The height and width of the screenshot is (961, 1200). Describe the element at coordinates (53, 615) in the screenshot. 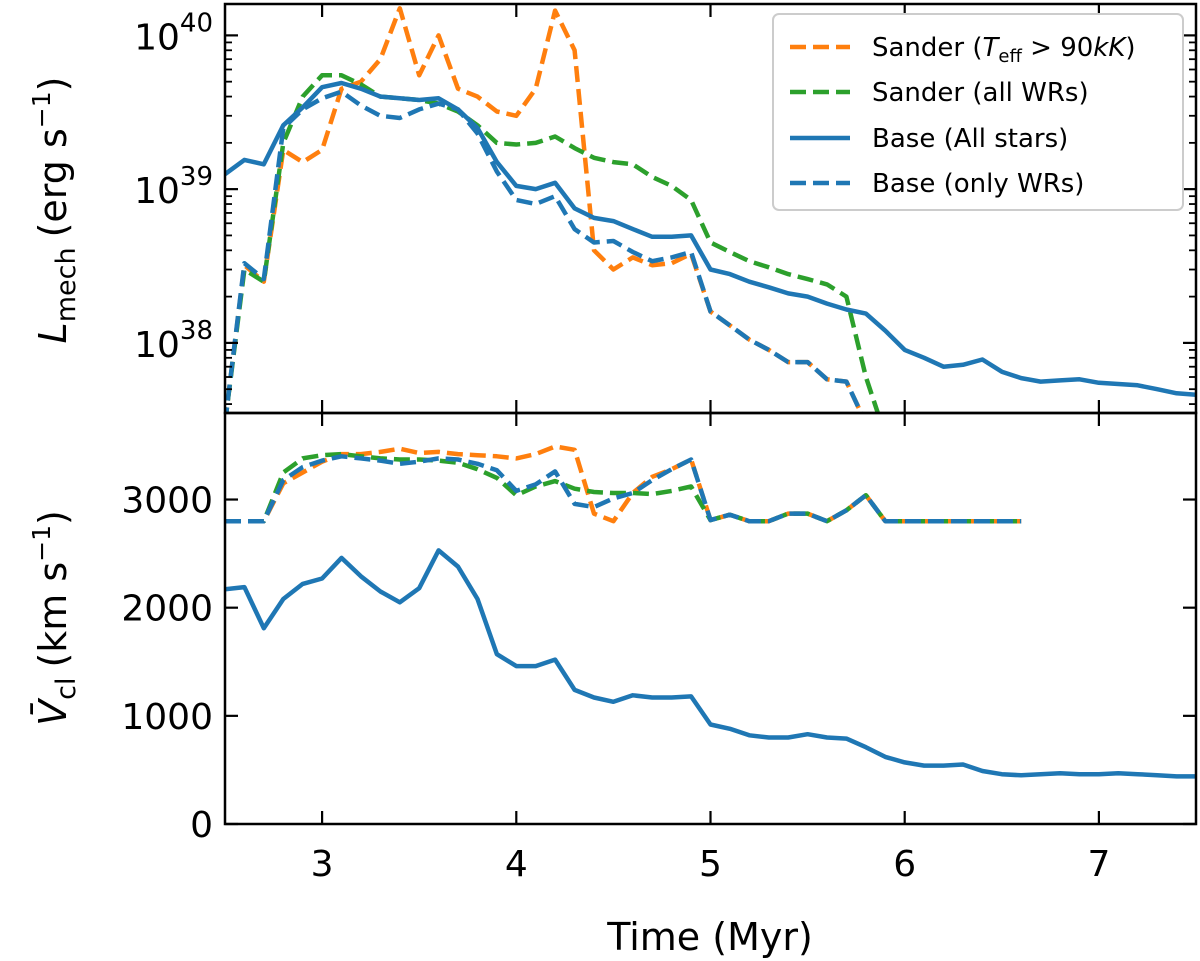

I see `bottom-ylabel-unit: (km s` at that location.